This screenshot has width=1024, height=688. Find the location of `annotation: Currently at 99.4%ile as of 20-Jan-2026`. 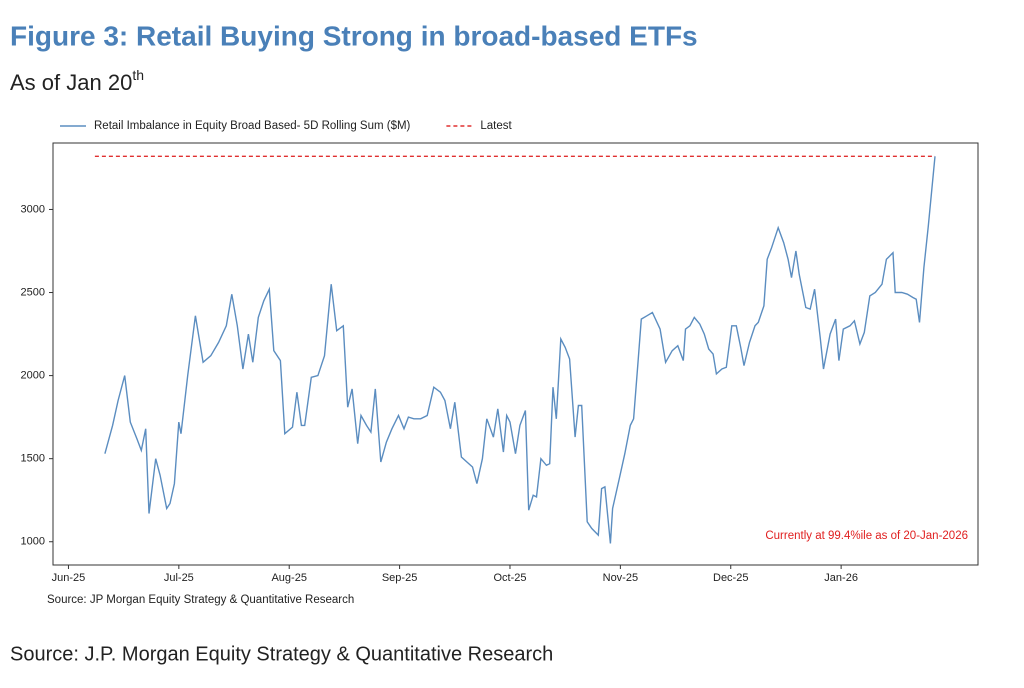

annotation: Currently at 99.4%ile as of 20-Jan-2026 is located at coordinates (866, 536).